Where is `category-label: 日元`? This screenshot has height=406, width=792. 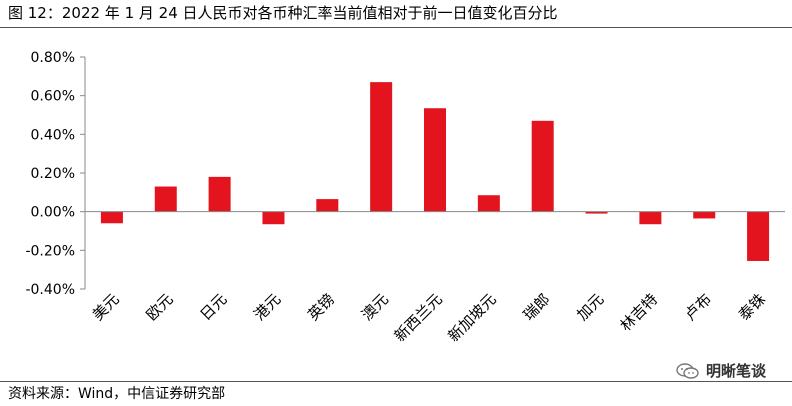 category-label: 日元 is located at coordinates (213, 307).